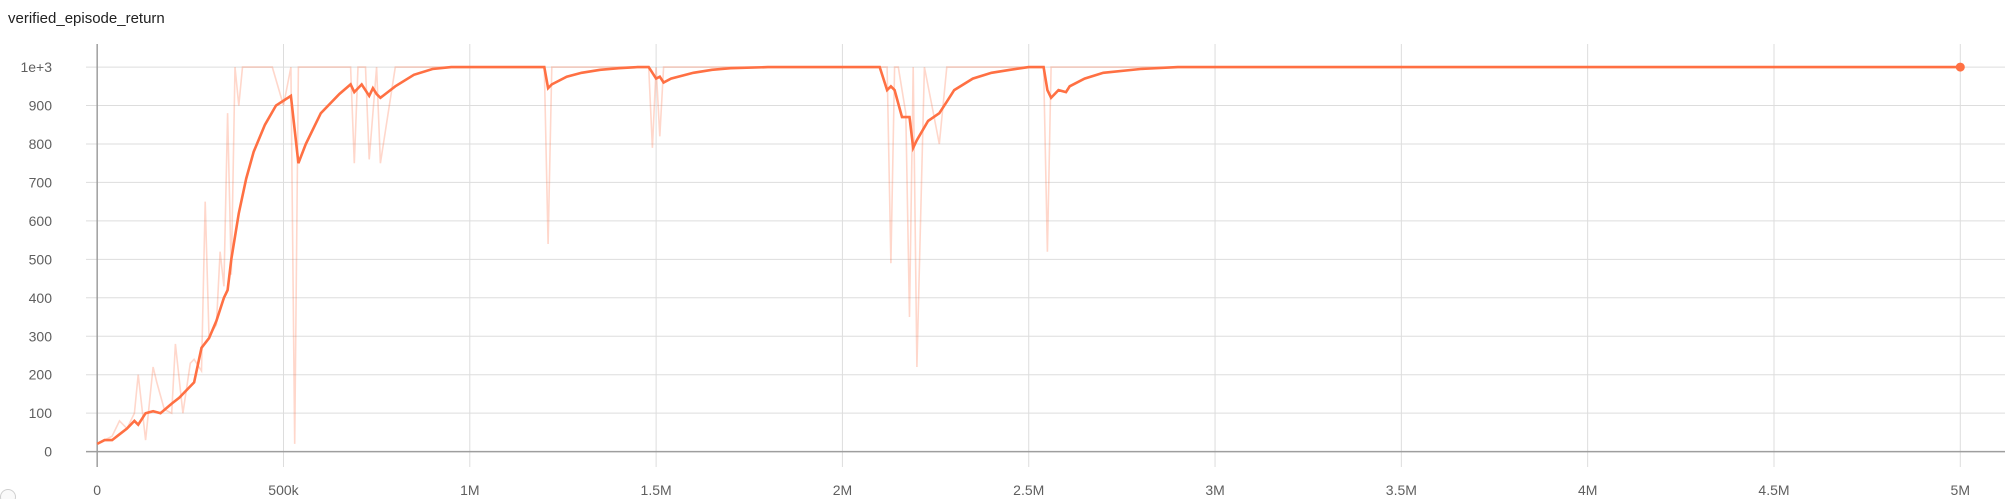  What do you see at coordinates (469, 490) in the screenshot?
I see `x-tick-label: 1M` at bounding box center [469, 490].